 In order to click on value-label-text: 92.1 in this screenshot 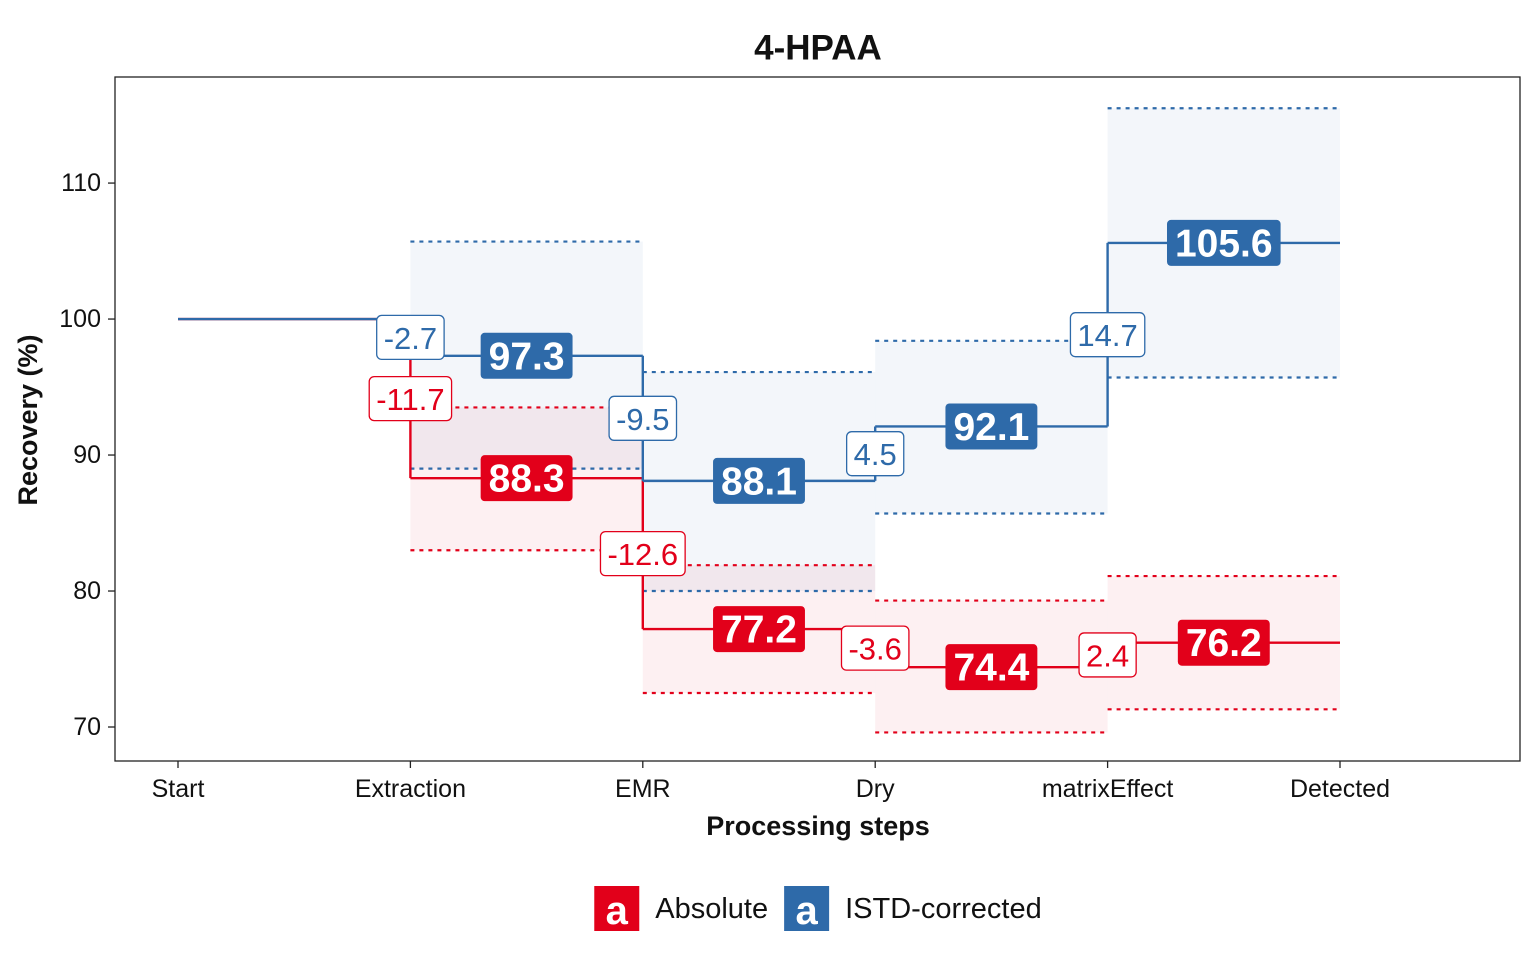, I will do `click(991, 427)`.